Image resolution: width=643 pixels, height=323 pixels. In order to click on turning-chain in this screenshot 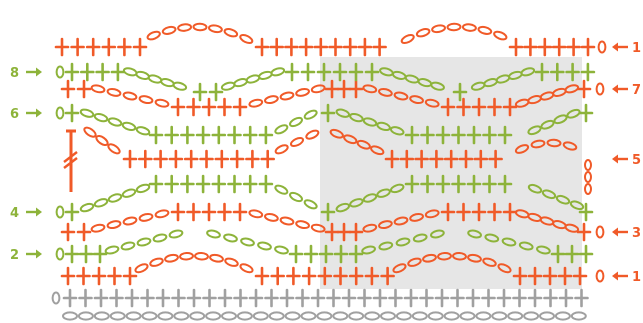, I will do `click(588, 189)`.